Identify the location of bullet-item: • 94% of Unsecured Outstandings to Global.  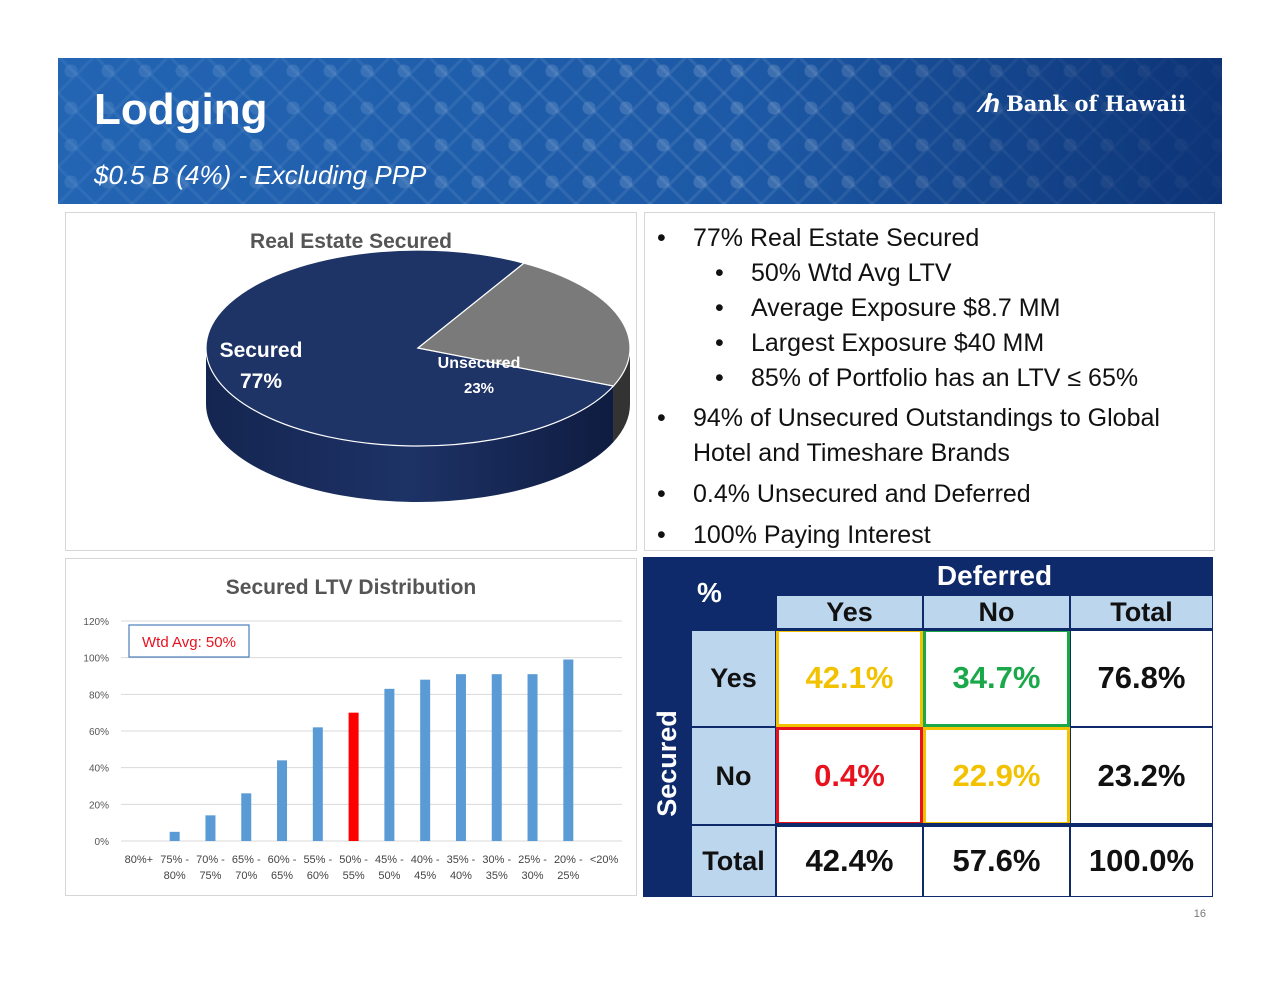
(908, 418).